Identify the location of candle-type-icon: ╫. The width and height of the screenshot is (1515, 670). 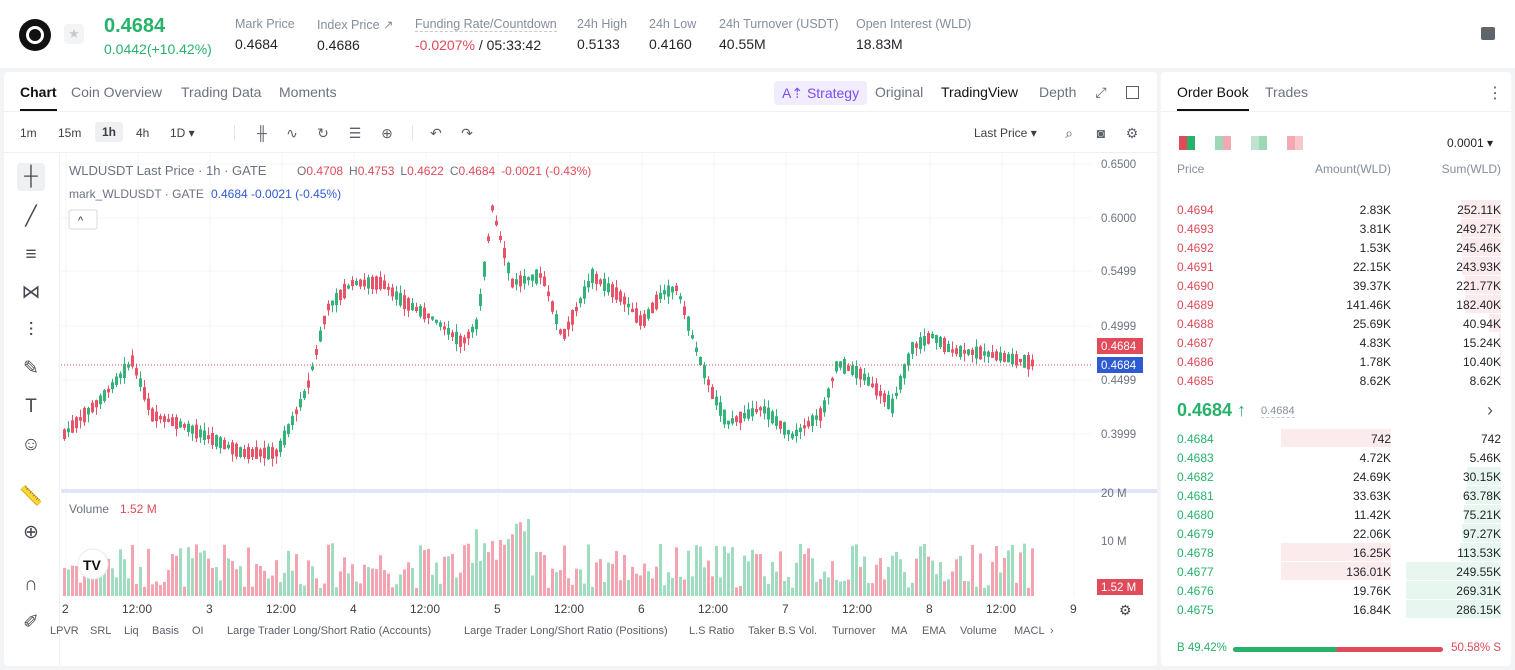
(262, 133).